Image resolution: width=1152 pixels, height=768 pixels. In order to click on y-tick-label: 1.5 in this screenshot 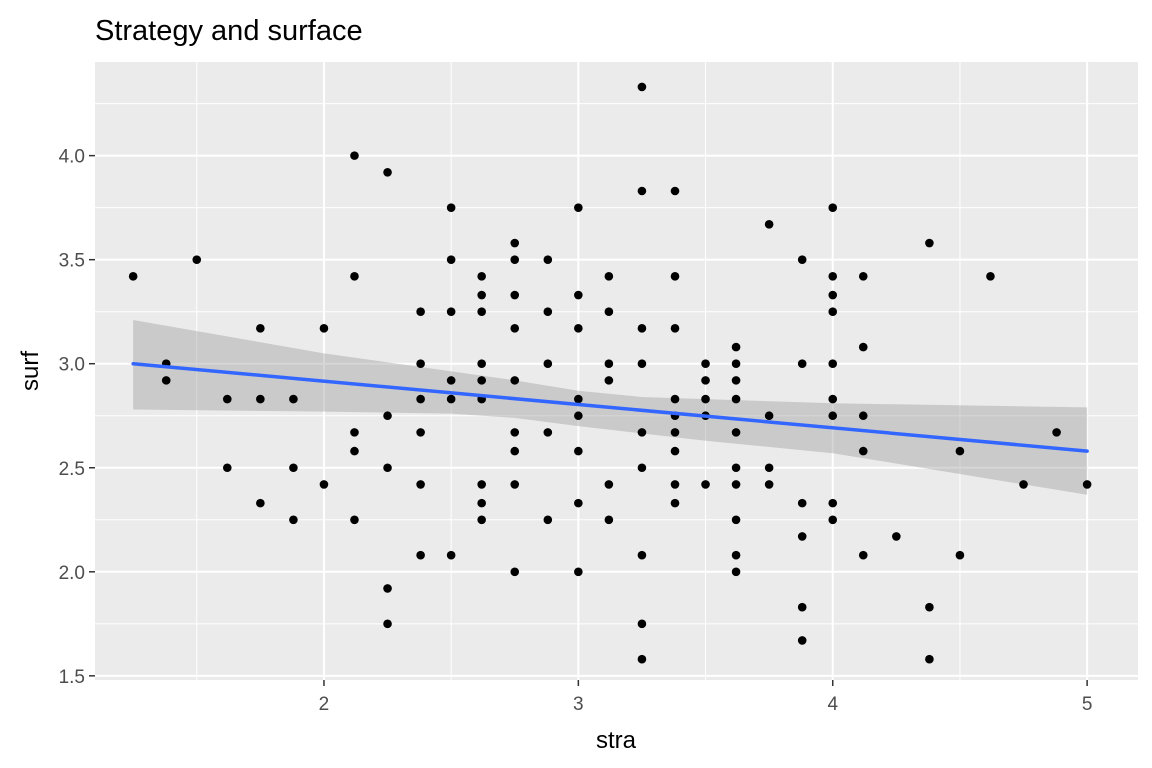, I will do `click(72, 677)`.